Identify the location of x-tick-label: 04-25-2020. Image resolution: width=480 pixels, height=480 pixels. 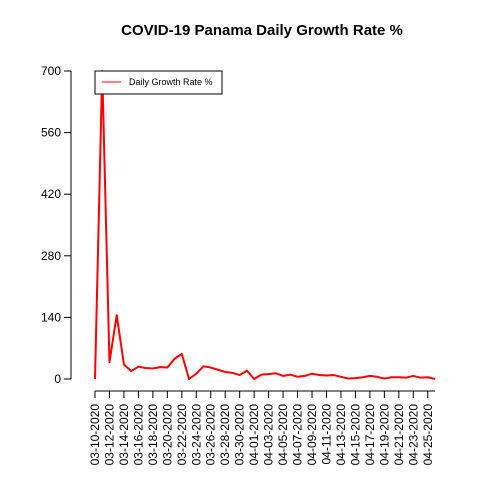
(428, 435).